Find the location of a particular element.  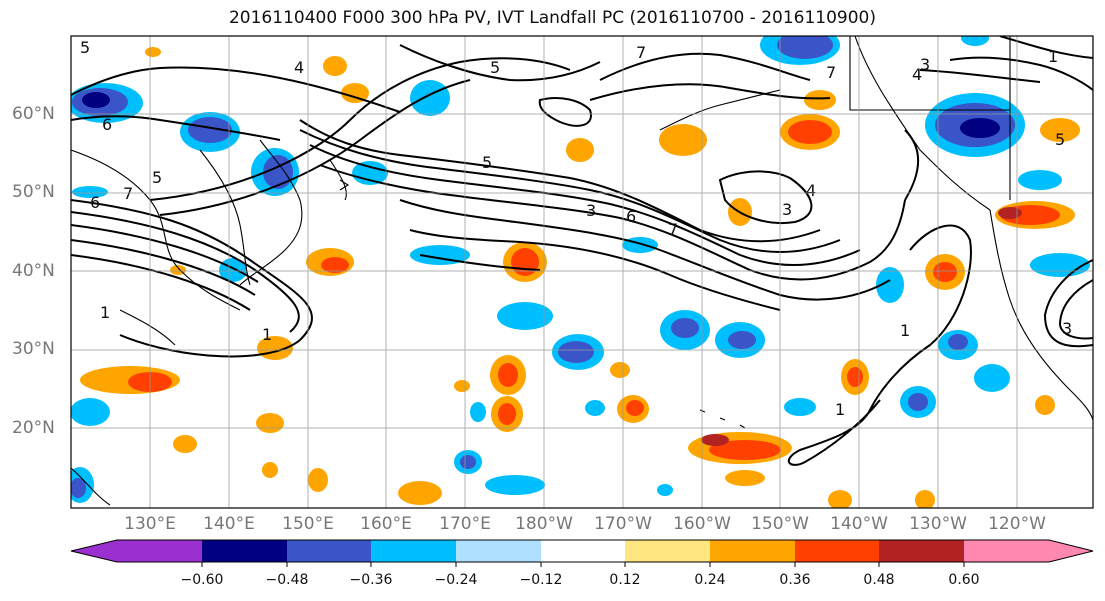

colorbar-tick-label: 0.36 is located at coordinates (795, 580).